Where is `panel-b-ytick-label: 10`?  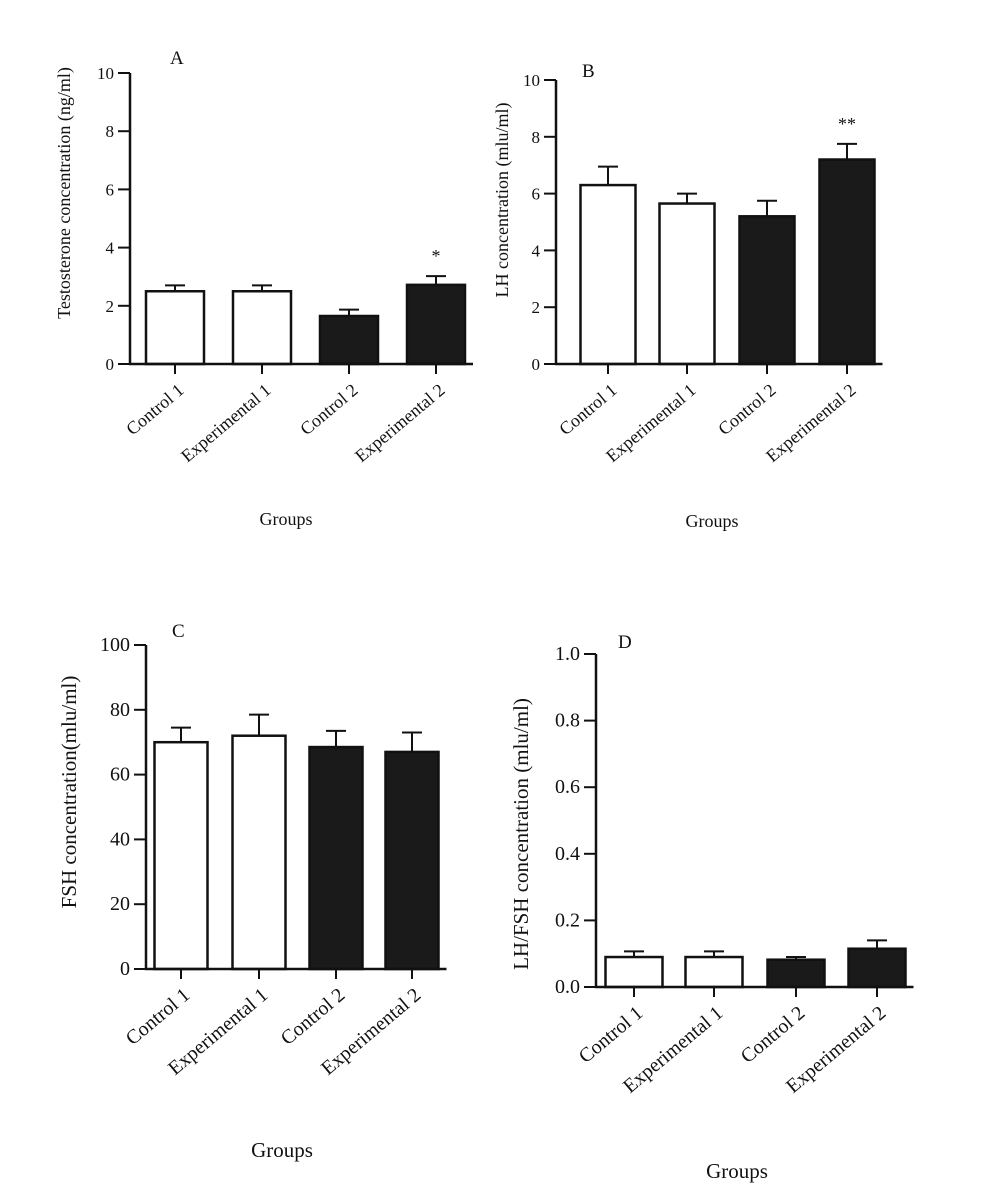 panel-b-ytick-label: 10 is located at coordinates (531, 80).